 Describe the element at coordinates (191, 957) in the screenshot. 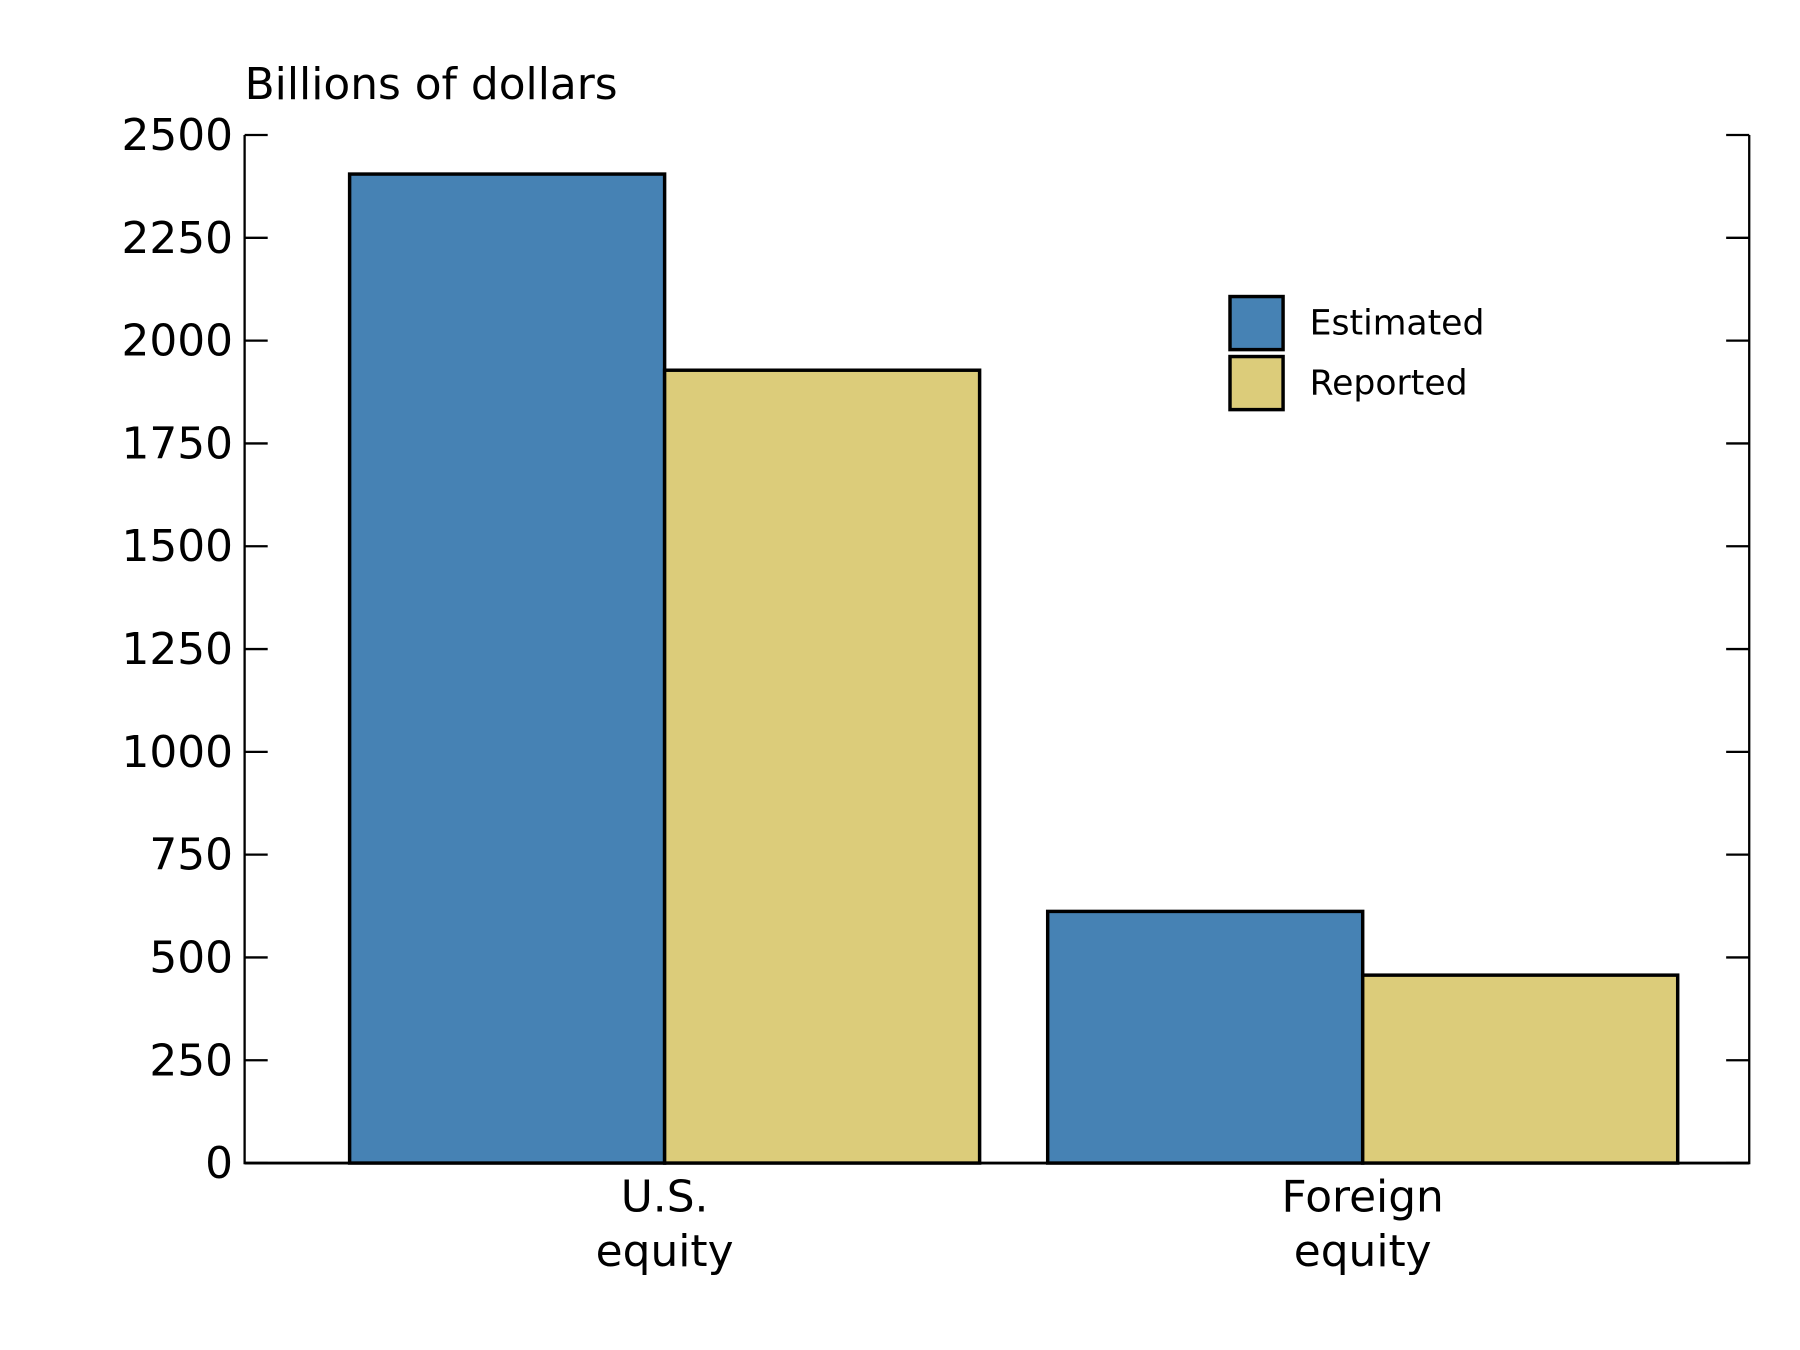

I see `y-tick-label: 500` at that location.